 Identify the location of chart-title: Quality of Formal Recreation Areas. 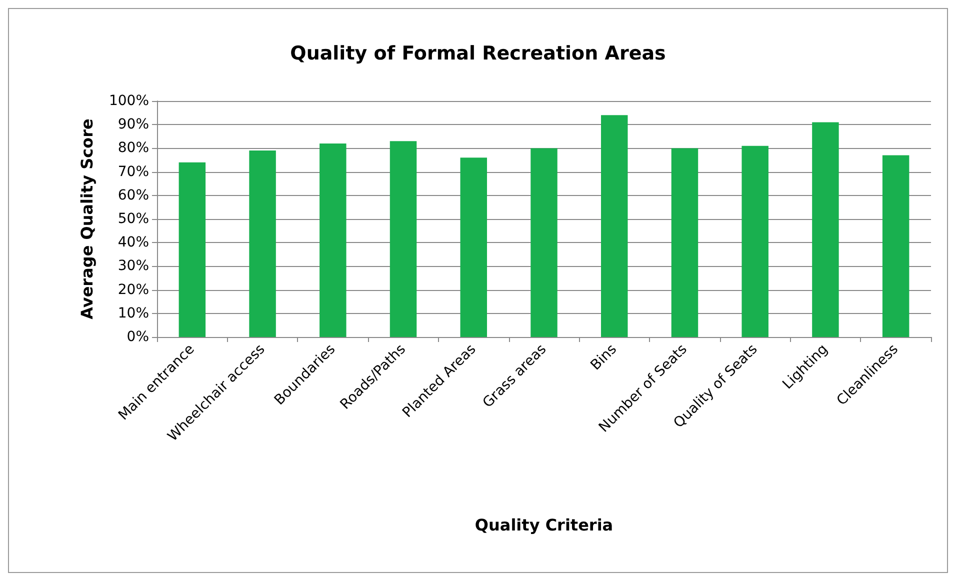
(478, 53).